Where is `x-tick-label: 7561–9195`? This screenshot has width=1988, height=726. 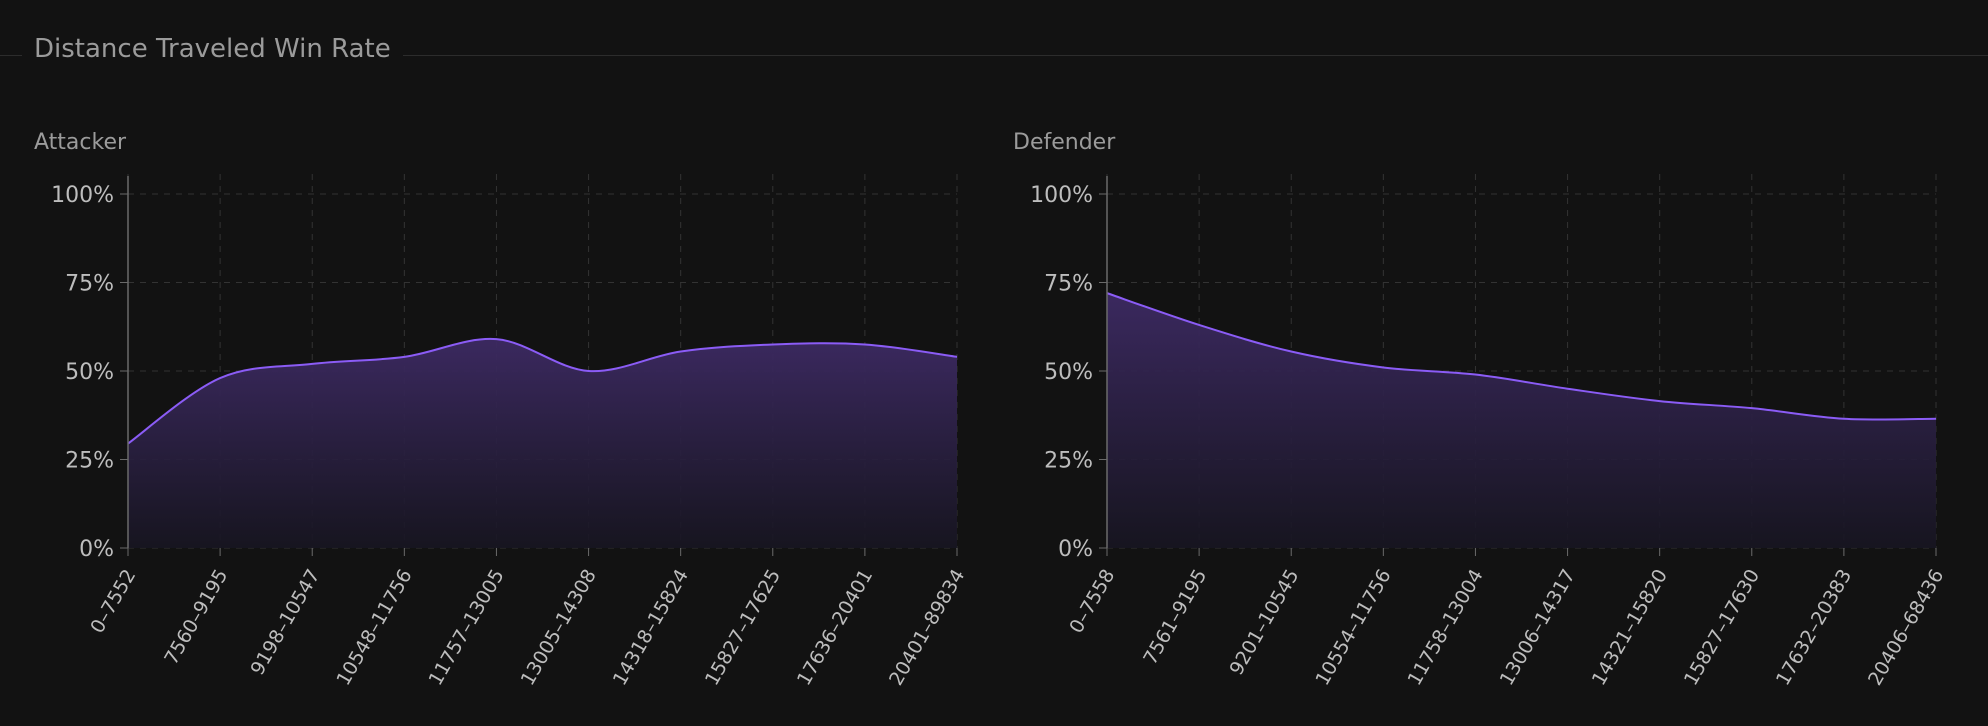 x-tick-label: 7561–9195 is located at coordinates (1175, 617).